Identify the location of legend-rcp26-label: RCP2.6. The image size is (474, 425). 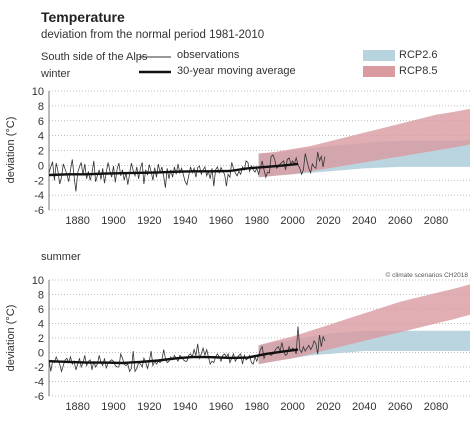
(418, 55).